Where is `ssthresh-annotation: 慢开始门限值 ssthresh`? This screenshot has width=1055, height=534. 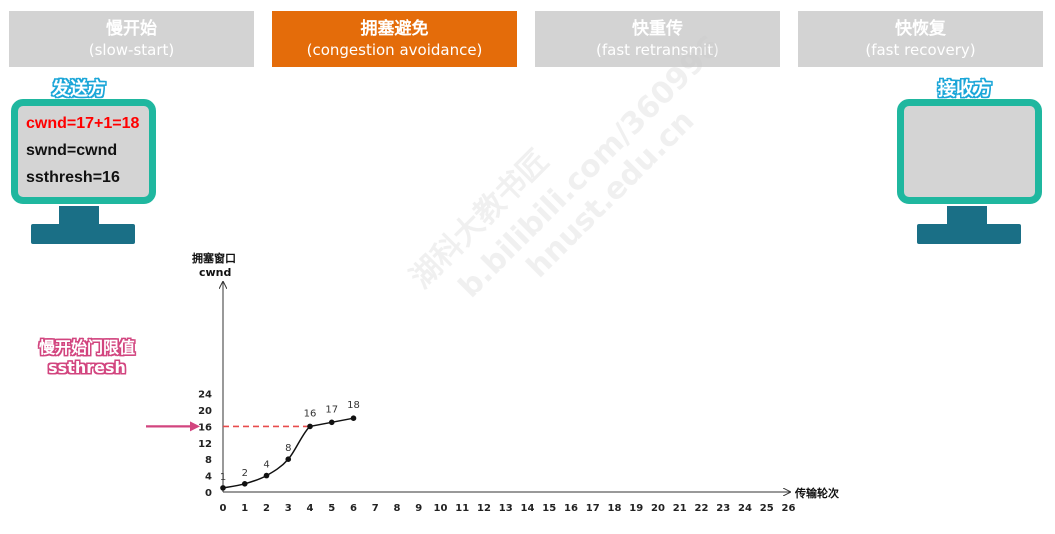
ssthresh-annotation: 慢开始门限值 ssthresh is located at coordinates (87, 358).